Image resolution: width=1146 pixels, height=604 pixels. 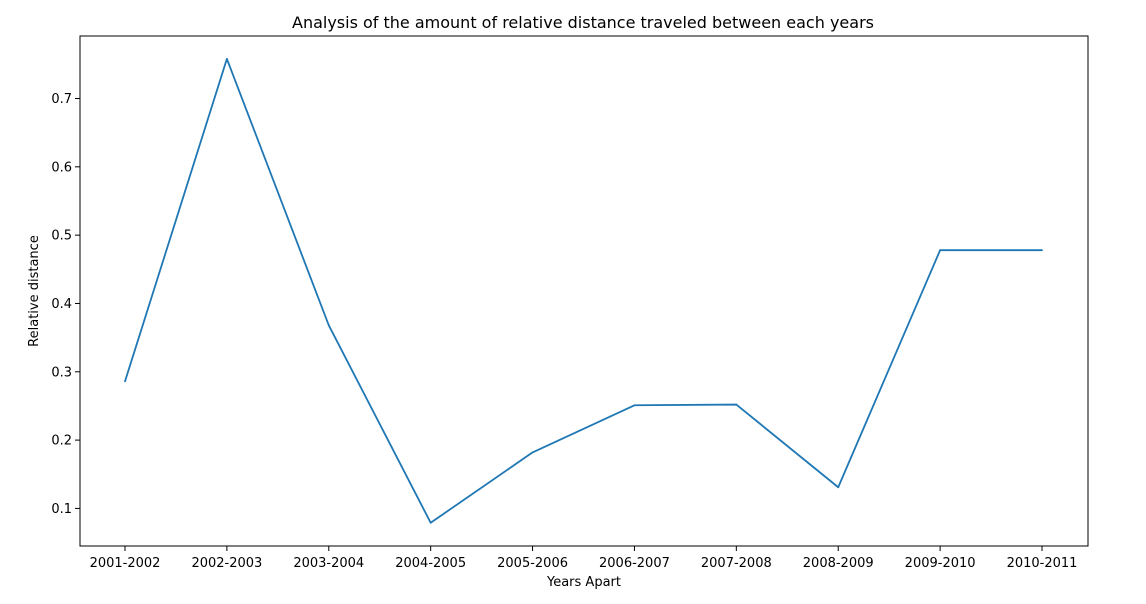 What do you see at coordinates (61, 509) in the screenshot?
I see `y-tick-label: 0.1` at bounding box center [61, 509].